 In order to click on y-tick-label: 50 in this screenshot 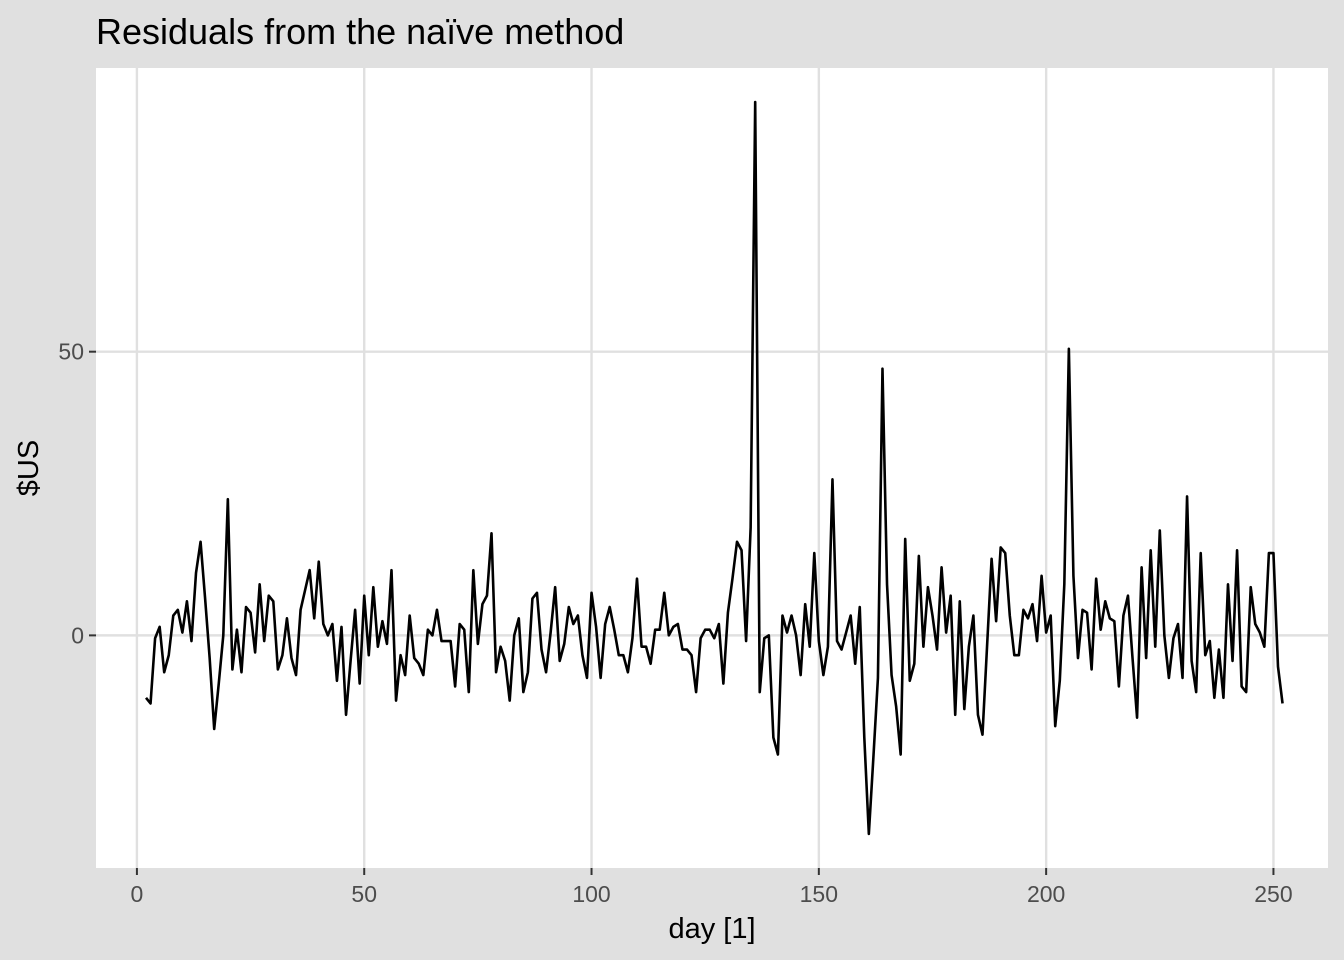, I will do `click(71, 352)`.